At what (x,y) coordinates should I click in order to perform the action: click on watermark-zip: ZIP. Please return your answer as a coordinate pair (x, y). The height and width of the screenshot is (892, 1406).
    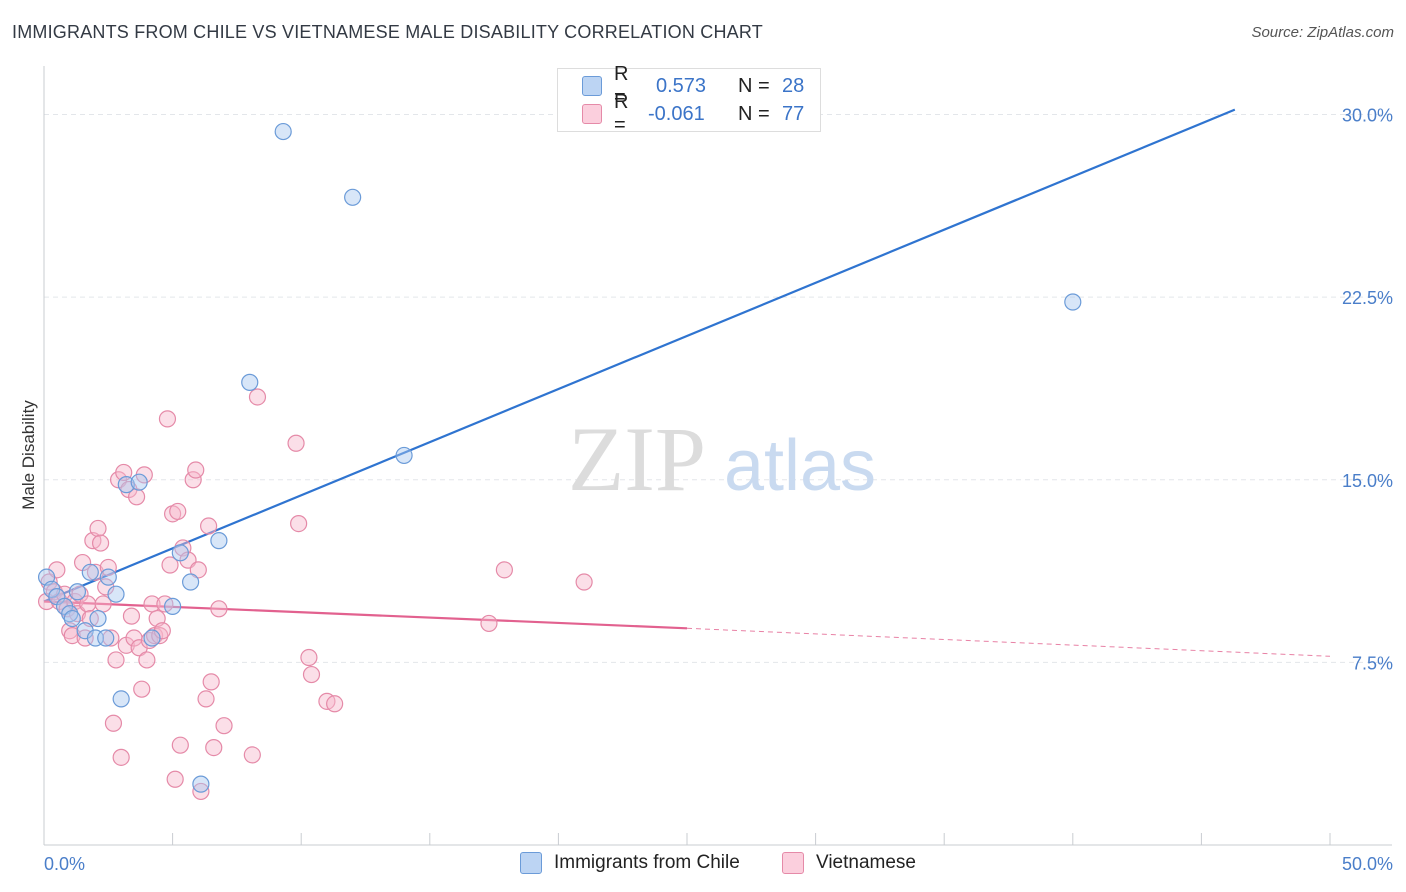
    Looking at the image, I should click on (637, 459).